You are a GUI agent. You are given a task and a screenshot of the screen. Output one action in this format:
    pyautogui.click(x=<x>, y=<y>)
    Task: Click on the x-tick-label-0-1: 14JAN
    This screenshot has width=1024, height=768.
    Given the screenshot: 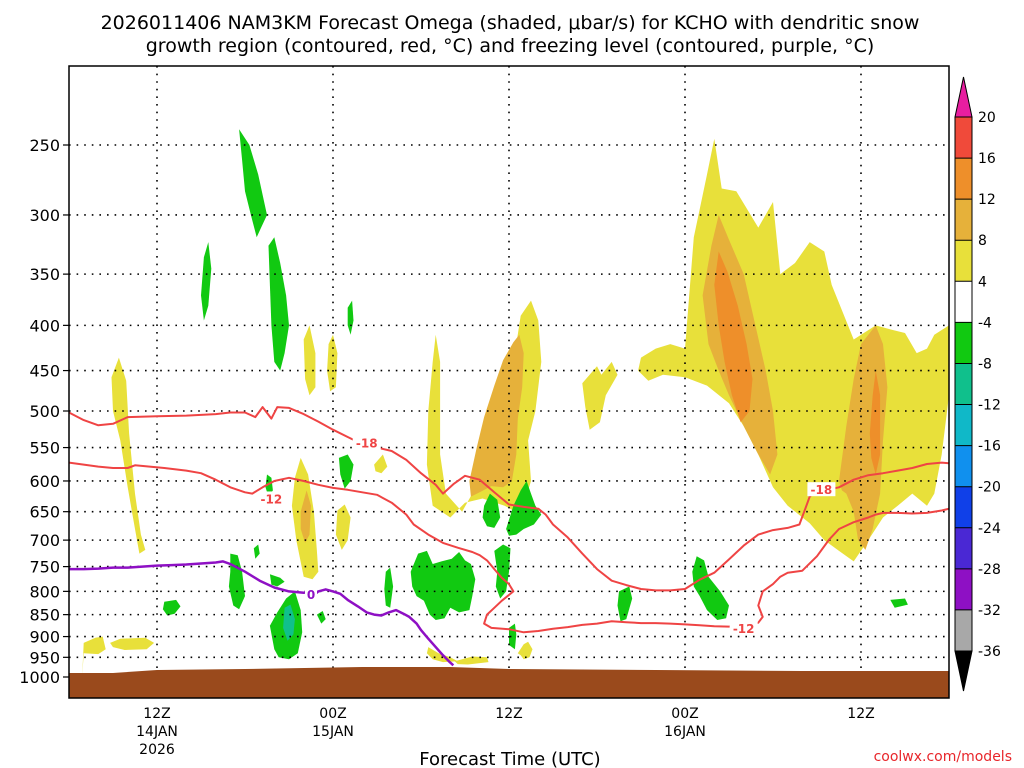 What is the action you would take?
    pyautogui.click(x=157, y=732)
    